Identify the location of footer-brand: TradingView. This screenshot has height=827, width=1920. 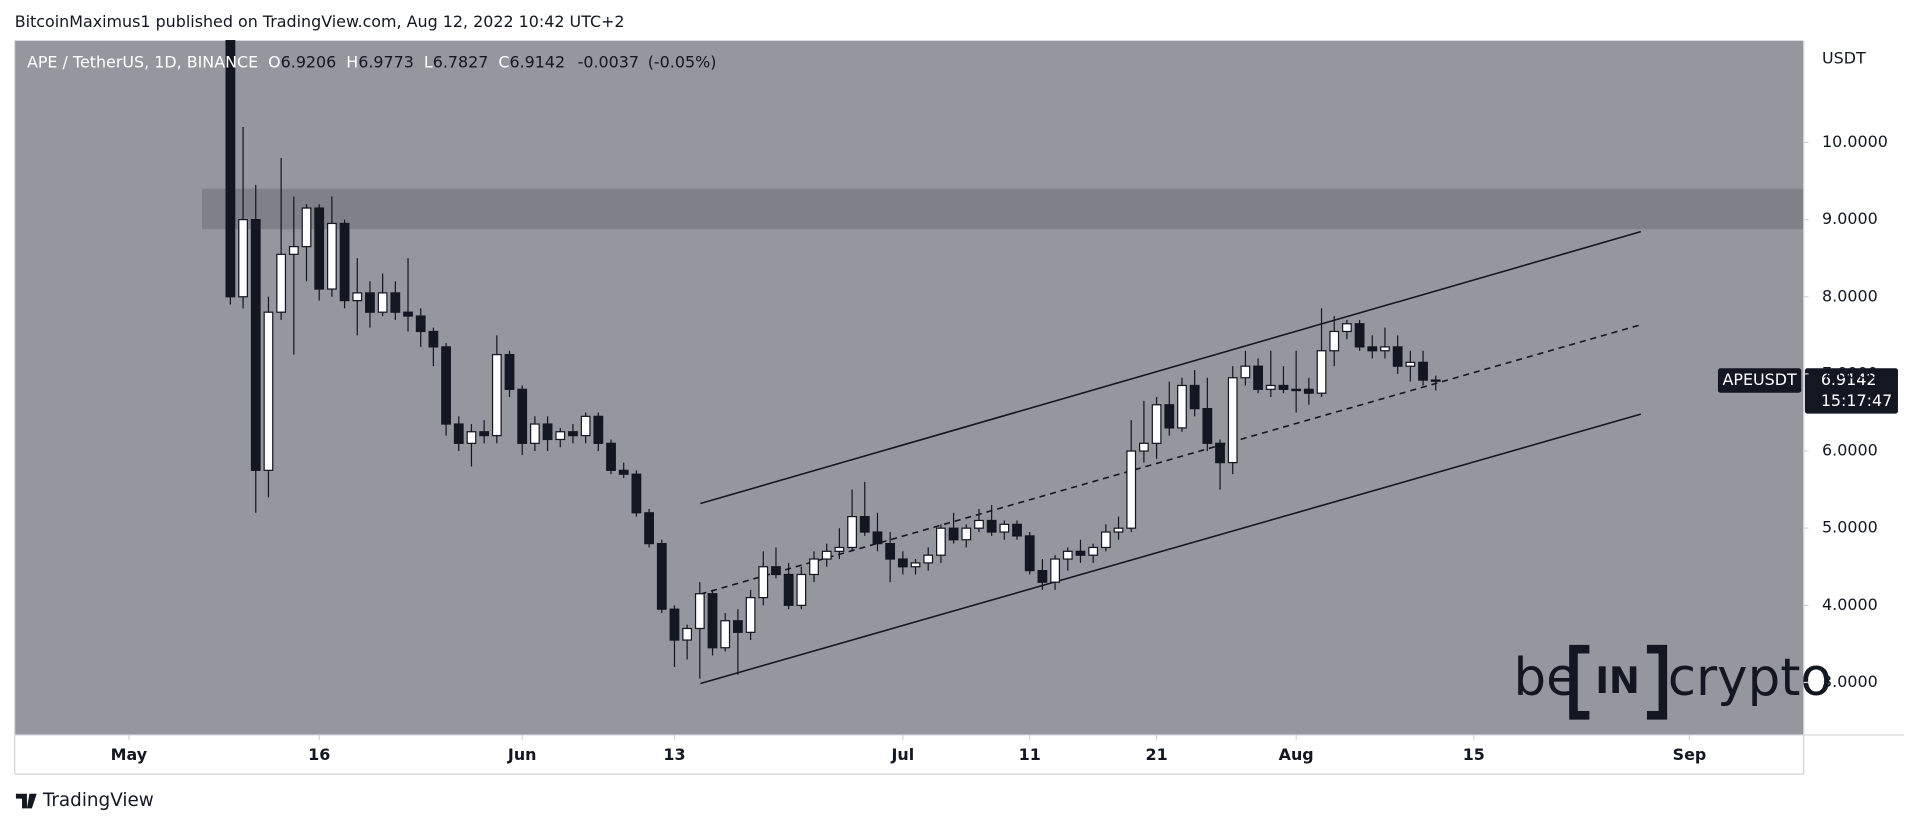
(98, 800).